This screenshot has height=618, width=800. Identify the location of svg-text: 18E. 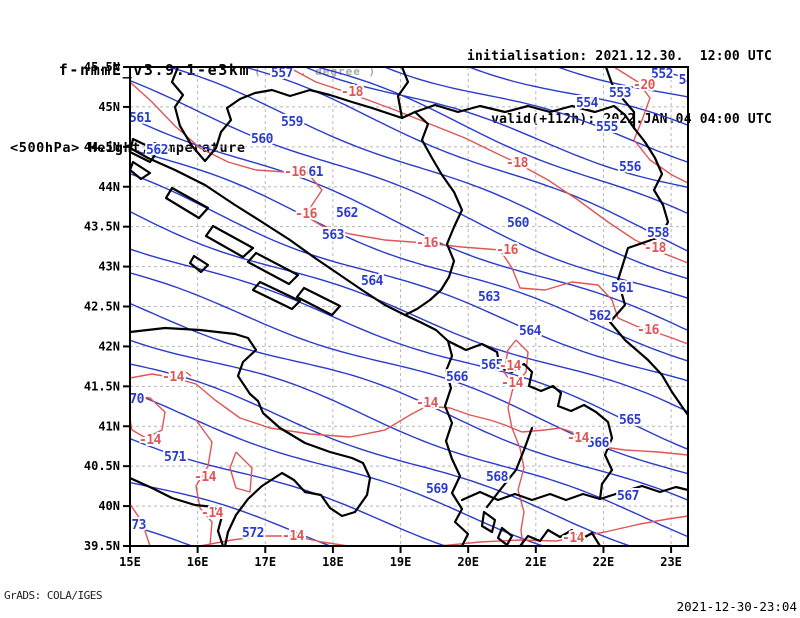
(333, 562).